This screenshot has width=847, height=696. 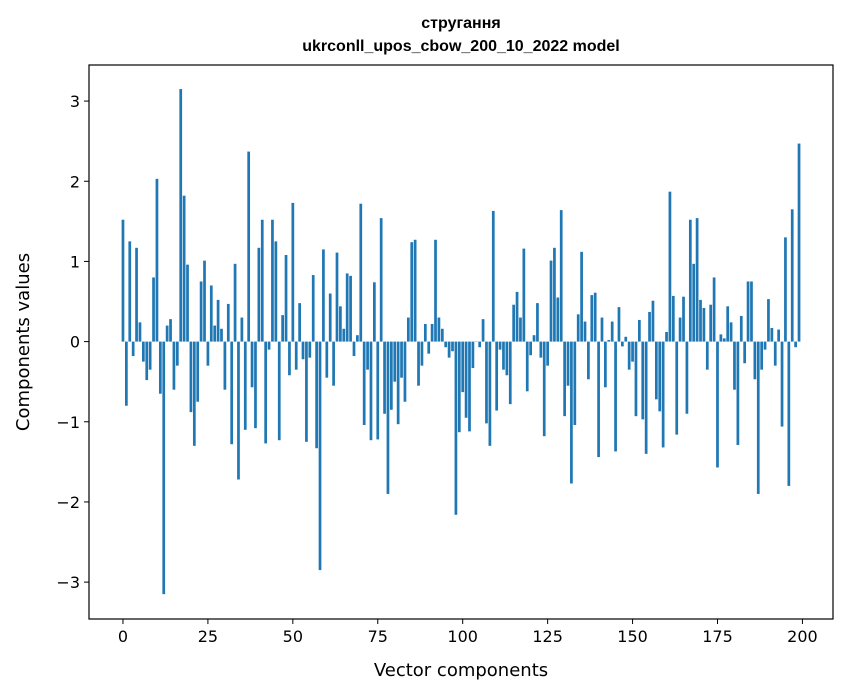 What do you see at coordinates (632, 636) in the screenshot?
I see `x-tick-label: 150` at bounding box center [632, 636].